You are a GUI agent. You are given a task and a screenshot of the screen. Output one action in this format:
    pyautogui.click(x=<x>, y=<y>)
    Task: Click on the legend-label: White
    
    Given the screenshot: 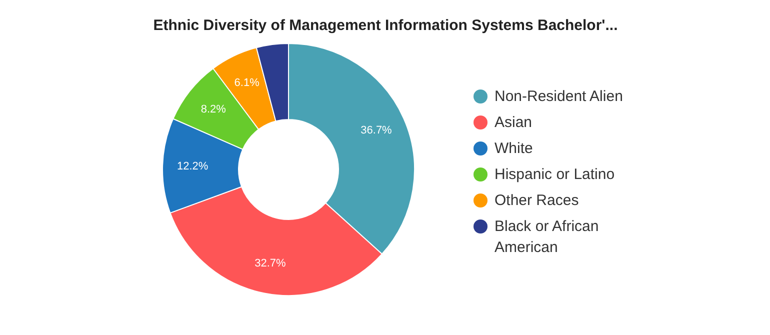 What is the action you would take?
    pyautogui.click(x=513, y=148)
    